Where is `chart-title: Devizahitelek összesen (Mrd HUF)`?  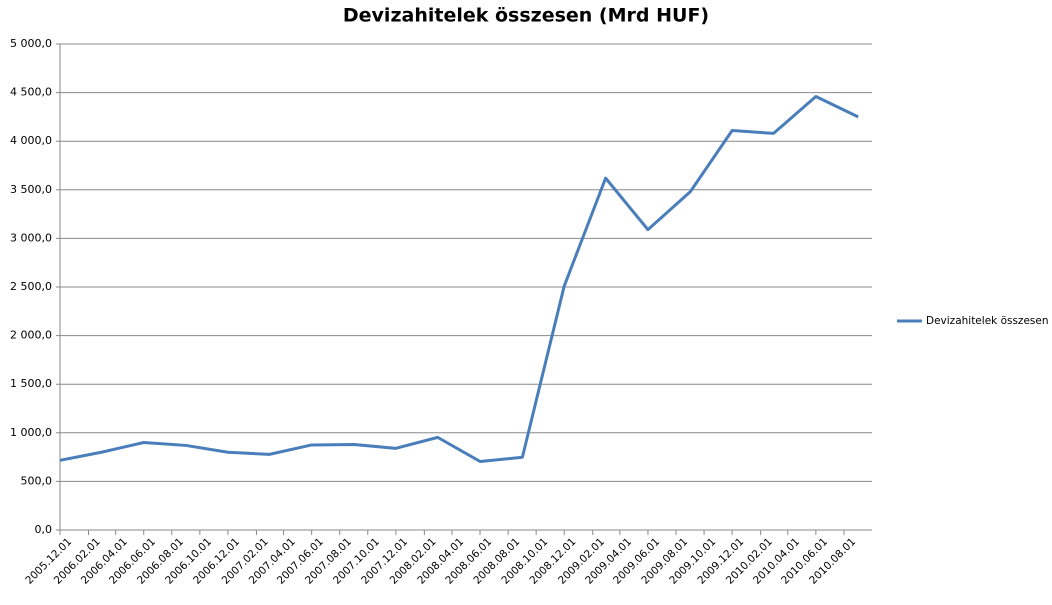 chart-title: Devizahitelek összesen (Mrd HUF) is located at coordinates (526, 16).